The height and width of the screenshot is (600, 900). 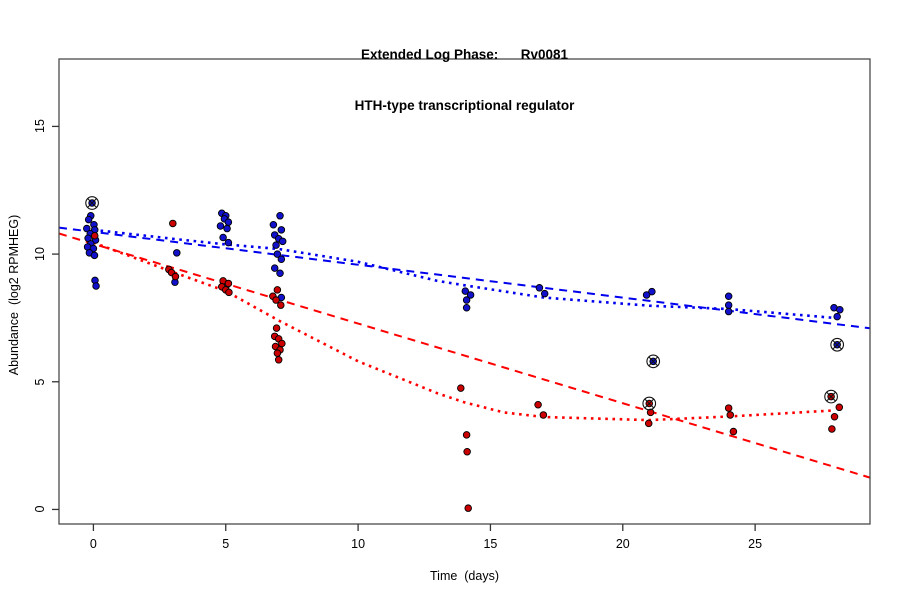 I want to click on x-tick-label: 20, so click(x=622, y=544).